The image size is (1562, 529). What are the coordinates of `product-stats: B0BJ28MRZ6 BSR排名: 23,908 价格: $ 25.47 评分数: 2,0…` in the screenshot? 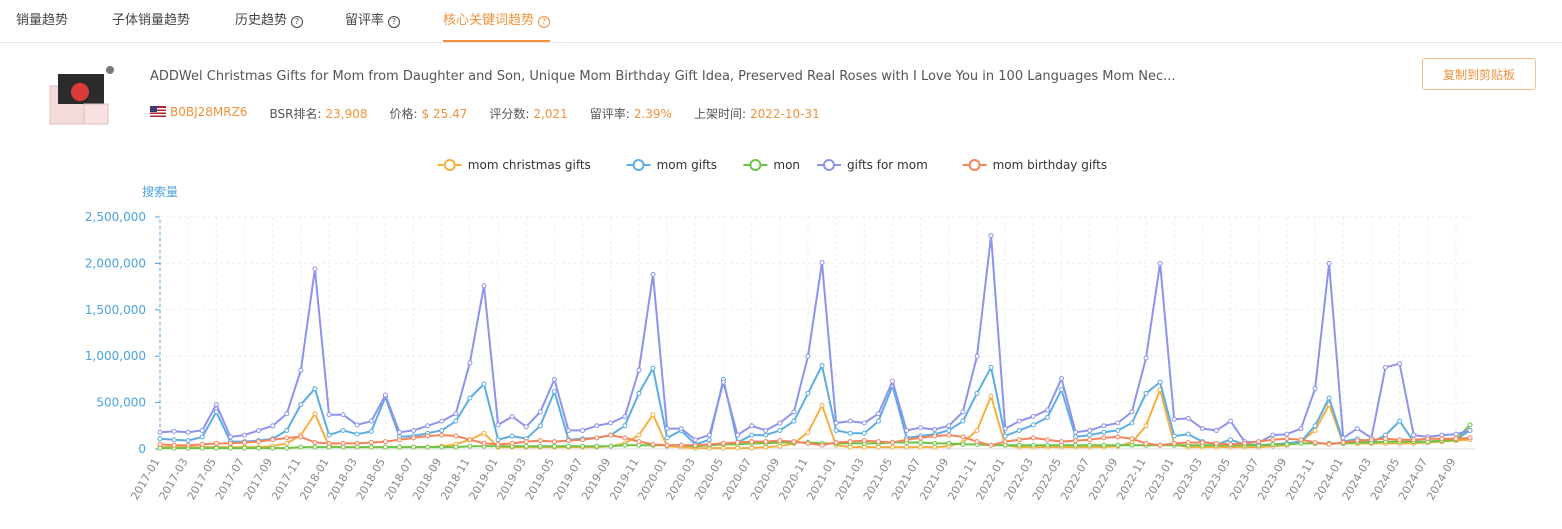 It's located at (485, 113).